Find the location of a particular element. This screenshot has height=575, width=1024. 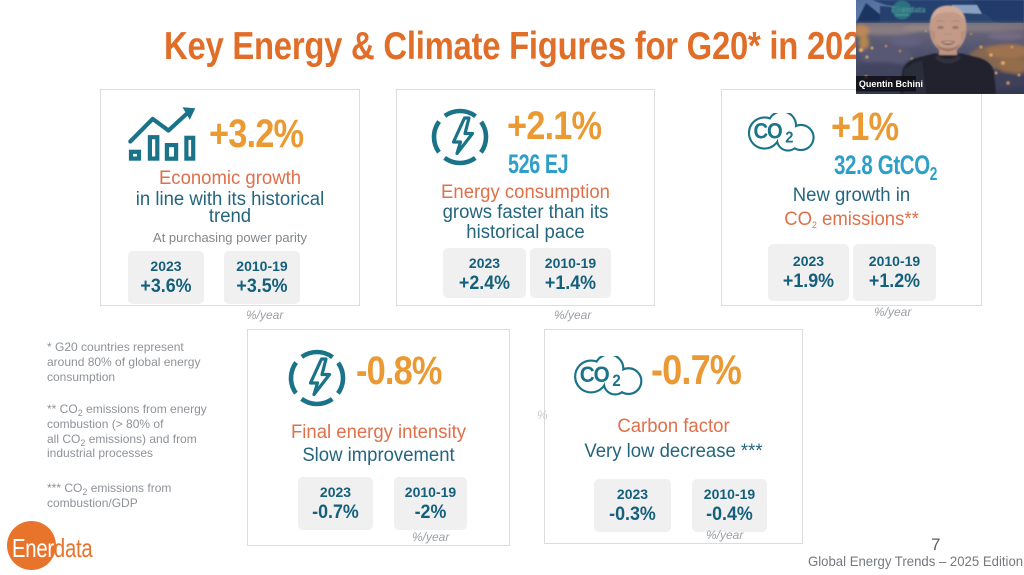

svg-text: Quentin Bchini is located at coordinates (891, 84).